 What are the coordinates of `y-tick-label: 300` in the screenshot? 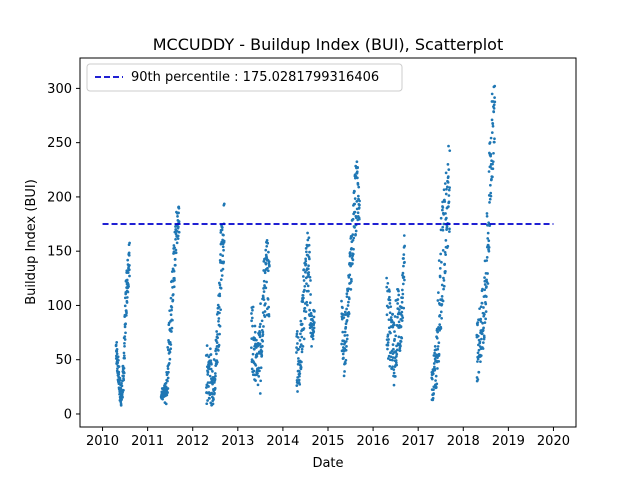 It's located at (59, 89).